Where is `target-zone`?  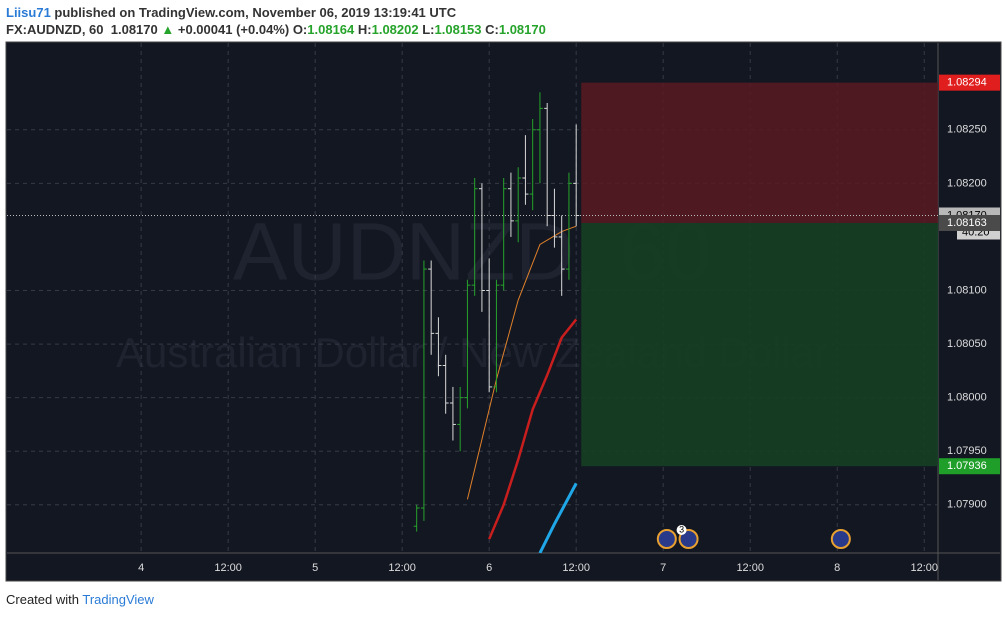 target-zone is located at coordinates (759, 345).